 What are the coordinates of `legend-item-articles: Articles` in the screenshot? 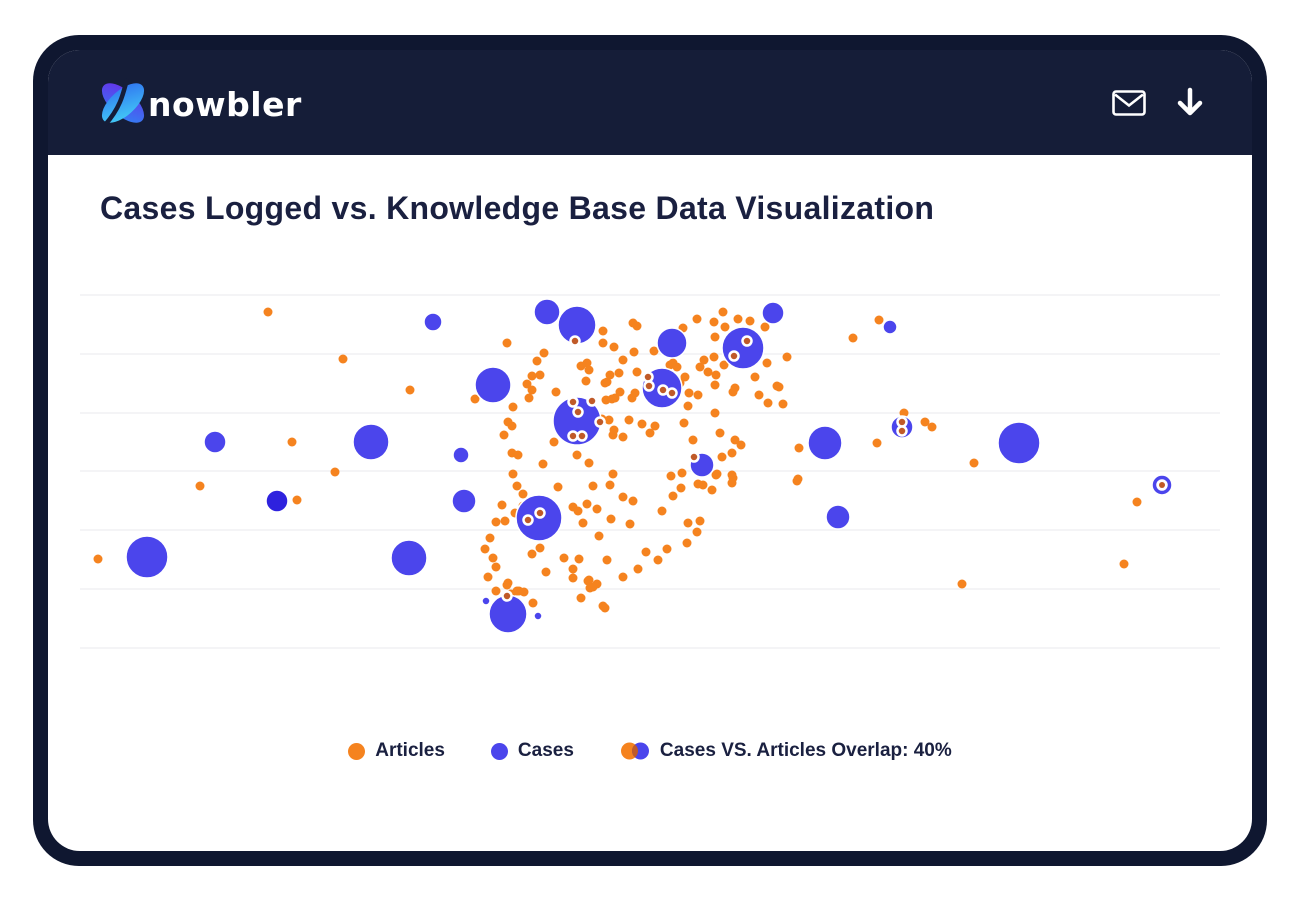 It's located at (396, 751).